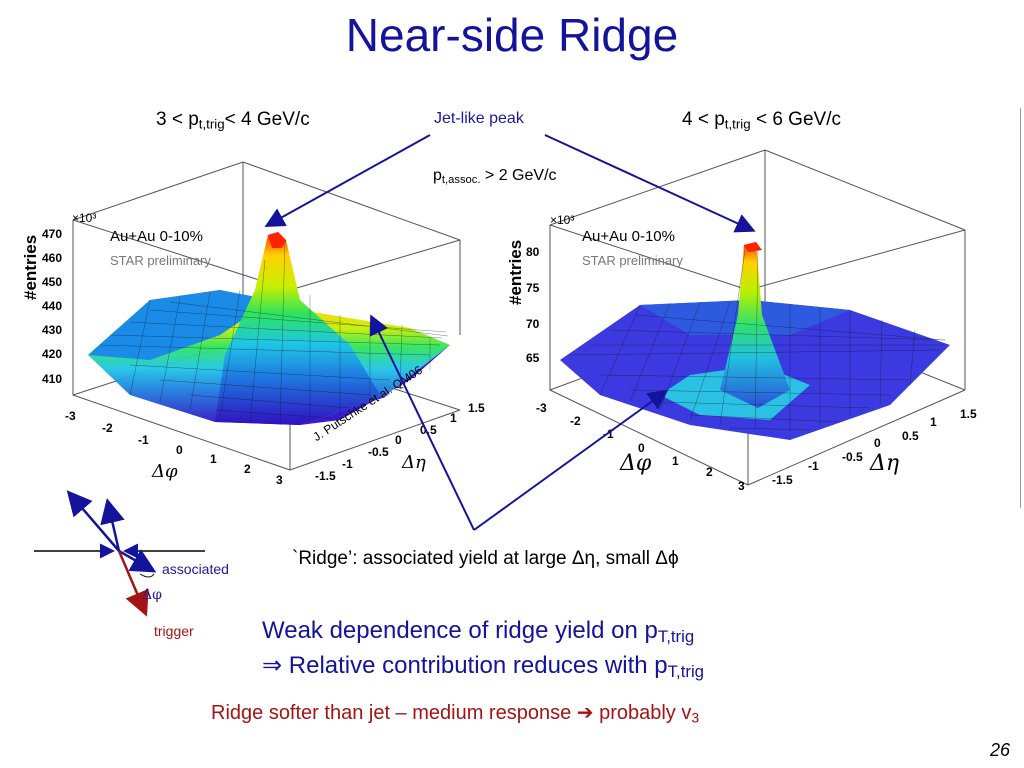  I want to click on right-deta-ticks: -1.5 -1 -0.5 0 0.5 1 1.5, so click(874, 447).